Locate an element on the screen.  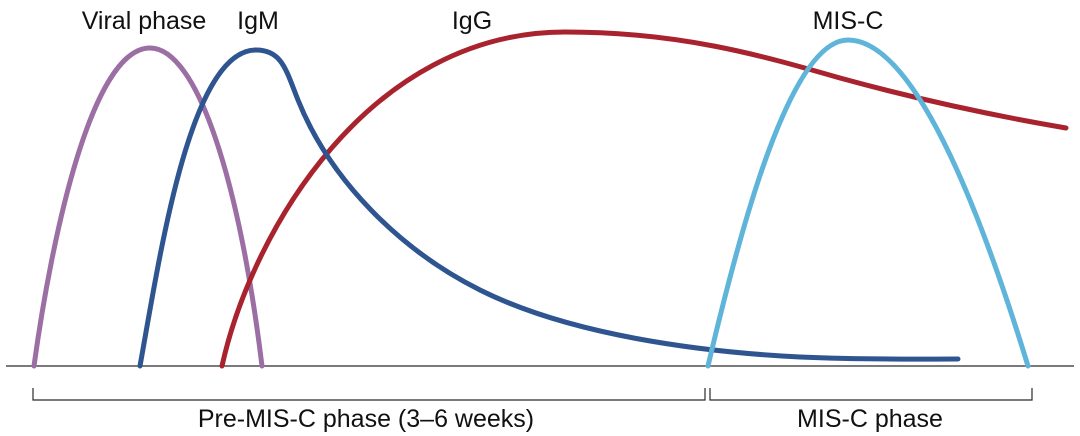
viral-phase-label: Viral phase is located at coordinates (144, 21).